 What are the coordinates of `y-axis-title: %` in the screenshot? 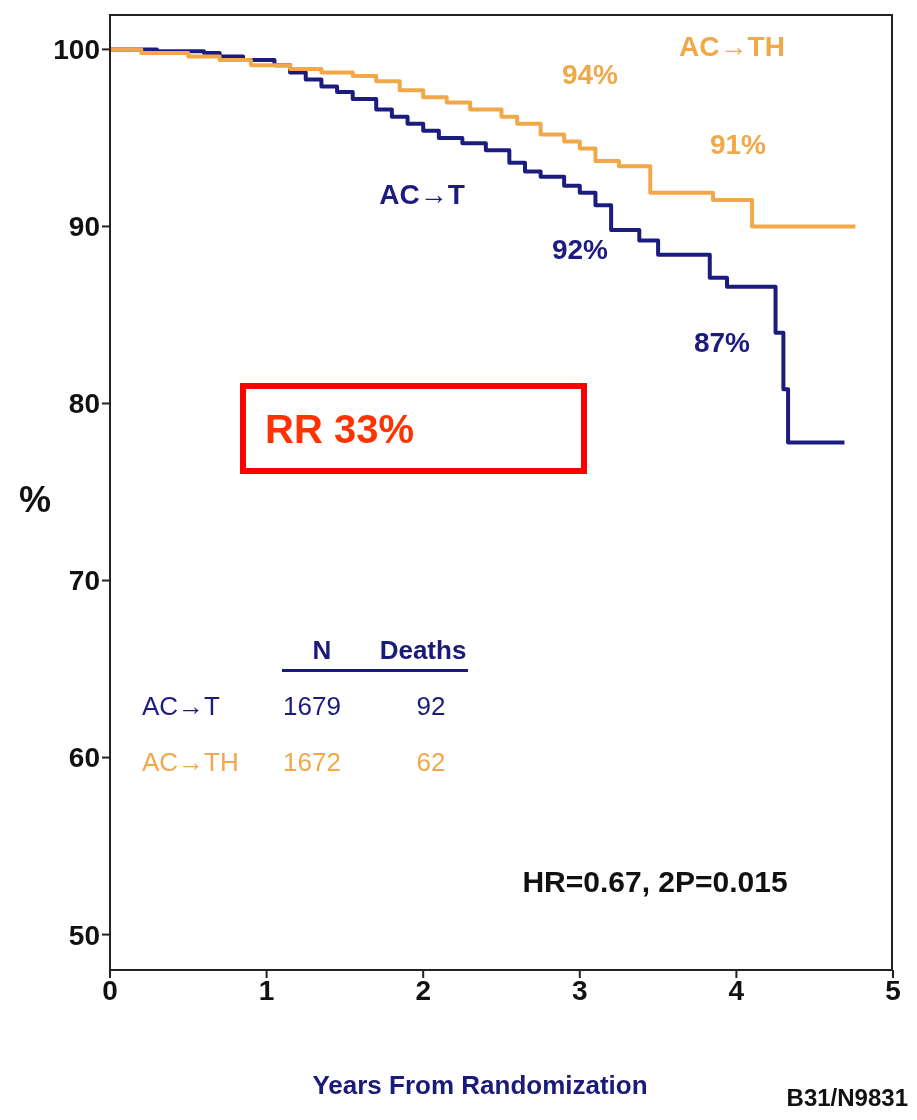 It's located at (35, 499).